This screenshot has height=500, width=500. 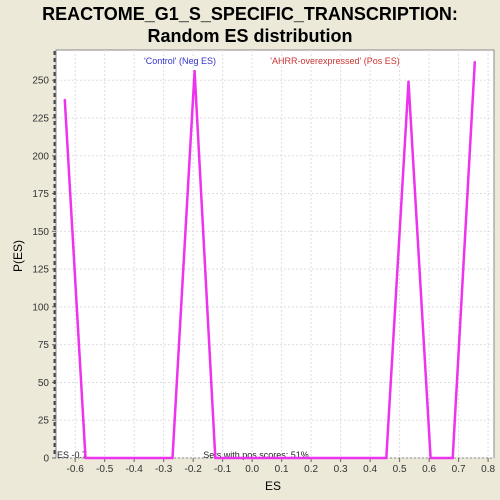 What do you see at coordinates (40, 119) in the screenshot?
I see `y-tick-label: 225` at bounding box center [40, 119].